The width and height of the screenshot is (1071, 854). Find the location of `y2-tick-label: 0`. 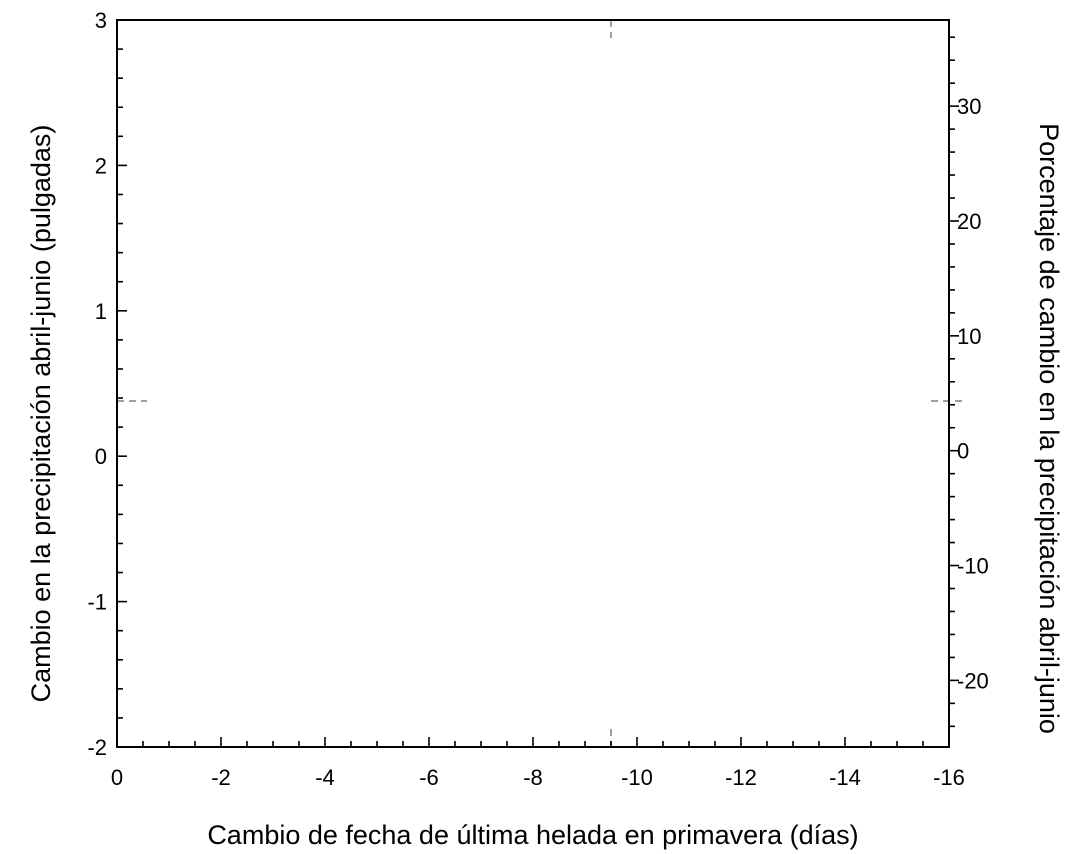

y2-tick-label: 0 is located at coordinates (963, 451).